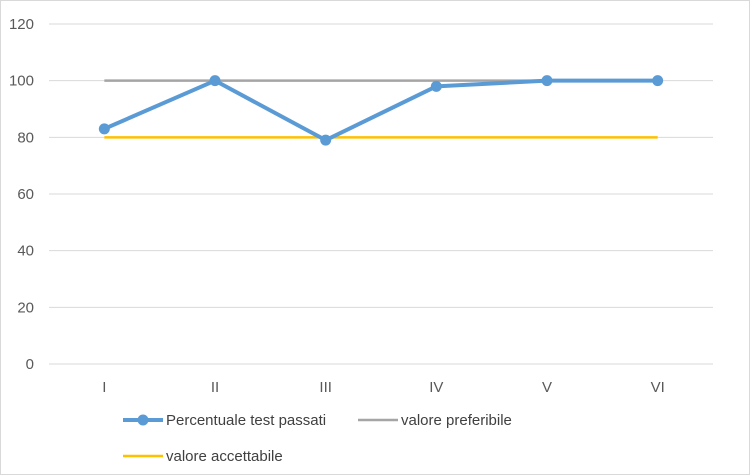  What do you see at coordinates (21, 24) in the screenshot?
I see `y-tick-label: 120` at bounding box center [21, 24].